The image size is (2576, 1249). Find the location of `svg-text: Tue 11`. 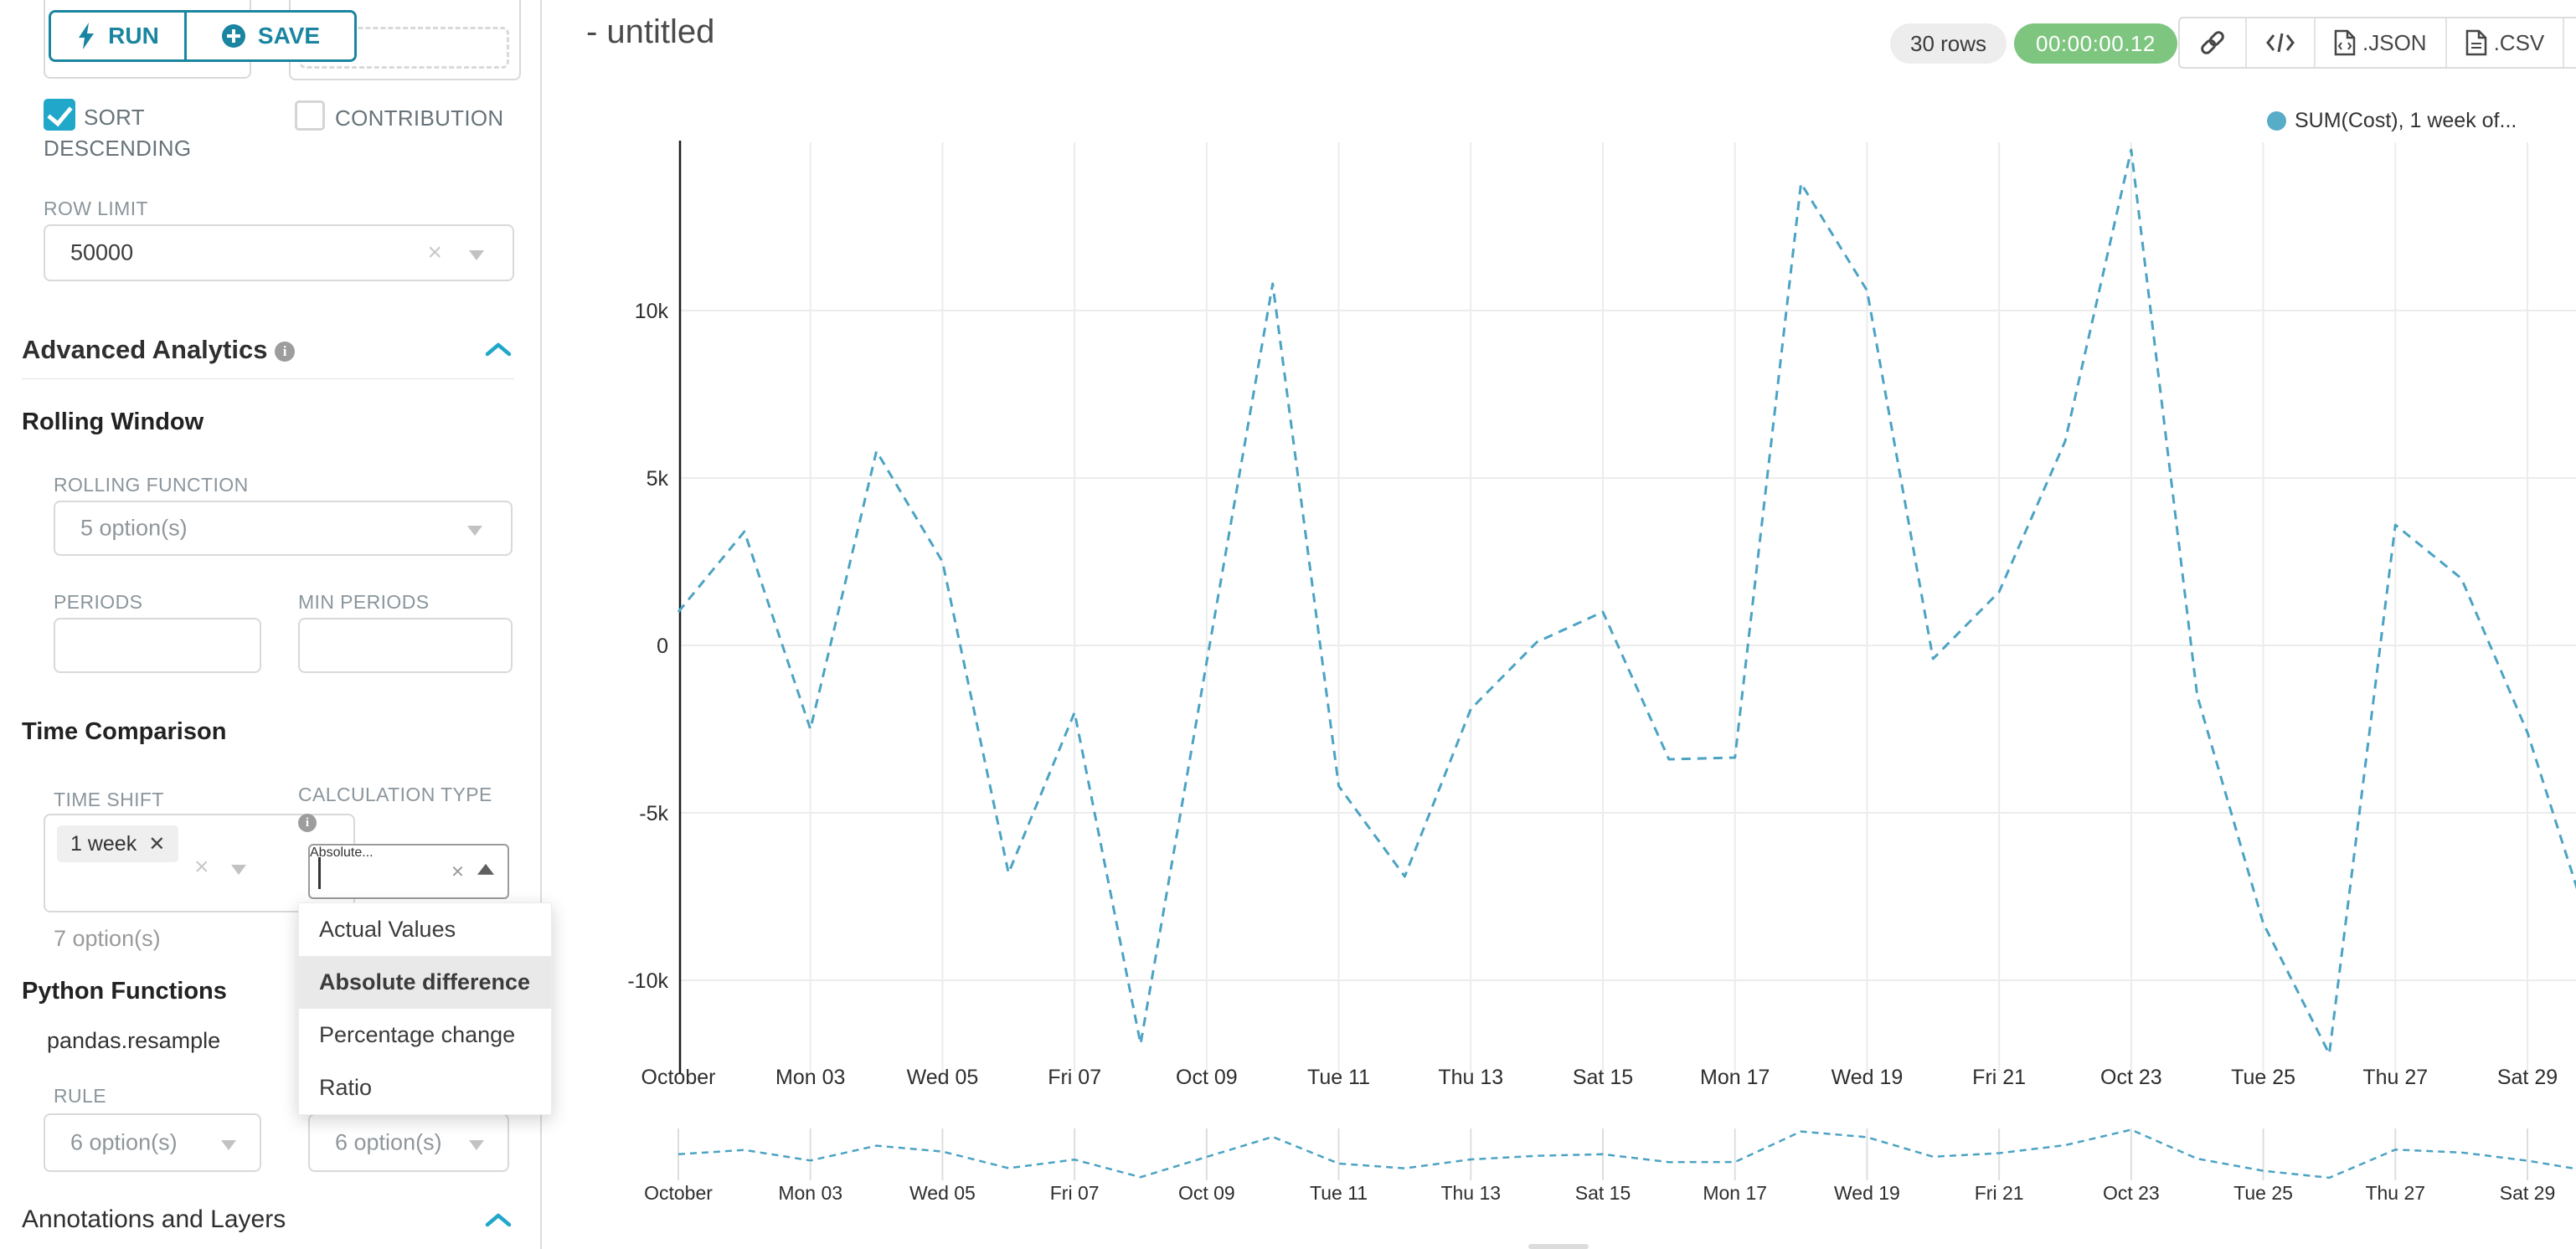

svg-text: Tue 11 is located at coordinates (1339, 1193).